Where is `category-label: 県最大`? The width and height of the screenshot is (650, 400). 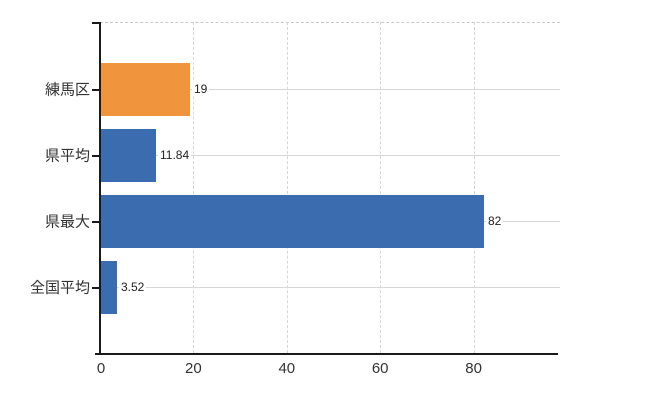
category-label: 県最大 is located at coordinates (67, 222).